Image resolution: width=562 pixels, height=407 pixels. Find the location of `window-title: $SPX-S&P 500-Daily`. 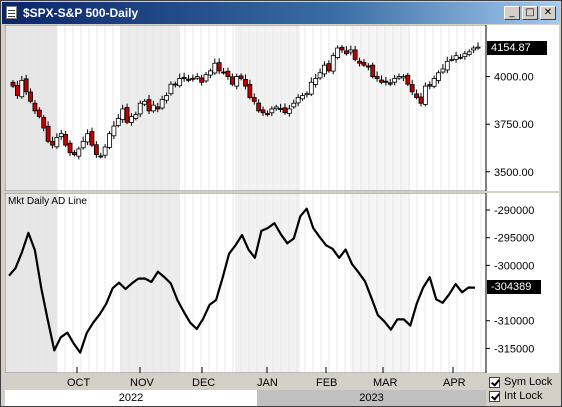

window-title: $SPX-S&P 500-Daily is located at coordinates (81, 13).